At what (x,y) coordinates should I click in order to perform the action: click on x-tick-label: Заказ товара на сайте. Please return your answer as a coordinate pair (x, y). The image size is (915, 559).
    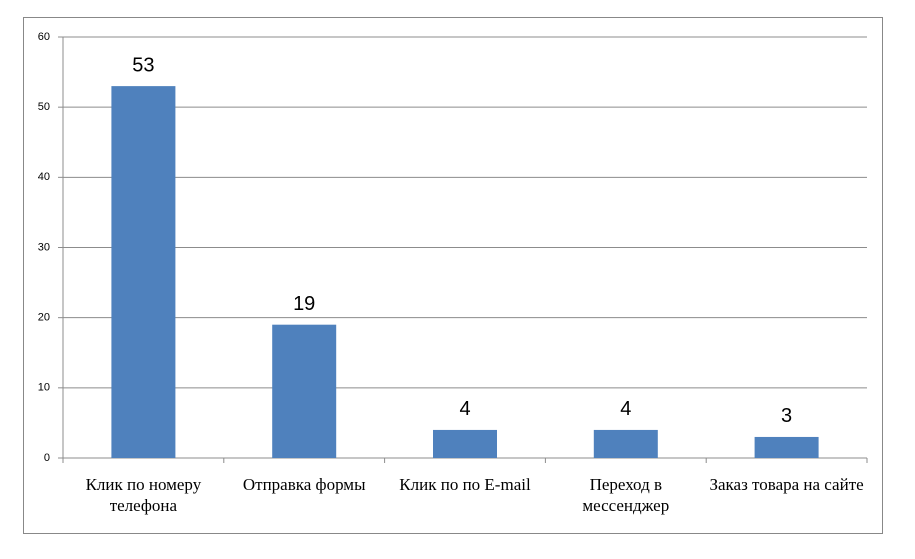
    Looking at the image, I should click on (786, 484).